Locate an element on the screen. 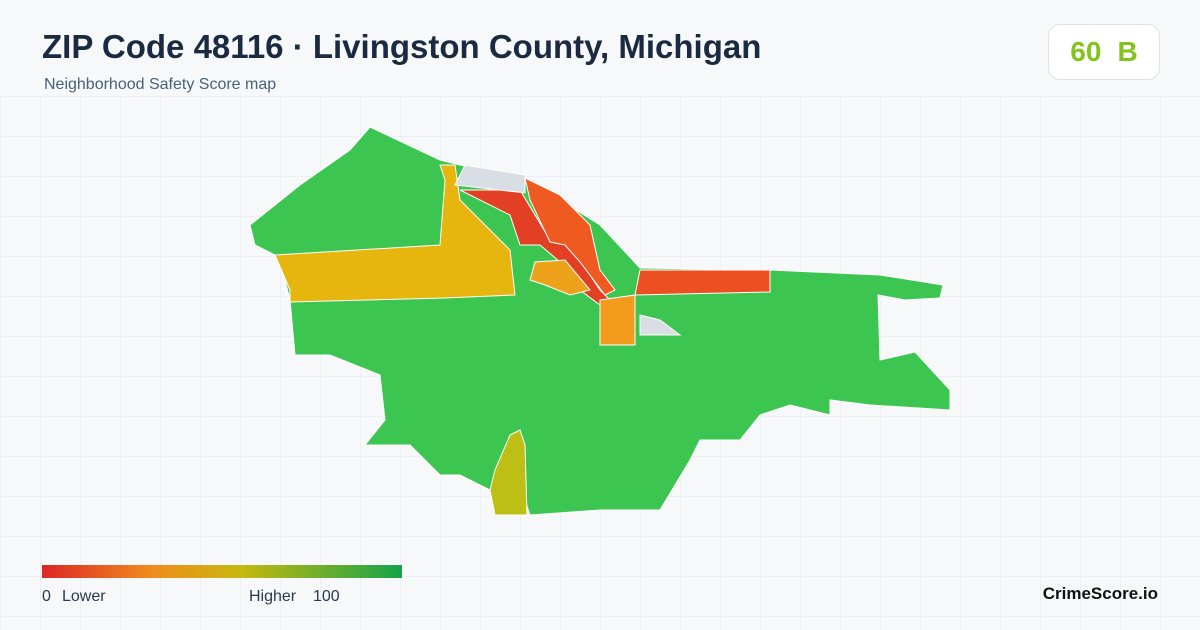 Image resolution: width=1200 pixels, height=630 pixels. grade: B is located at coordinates (1127, 51).